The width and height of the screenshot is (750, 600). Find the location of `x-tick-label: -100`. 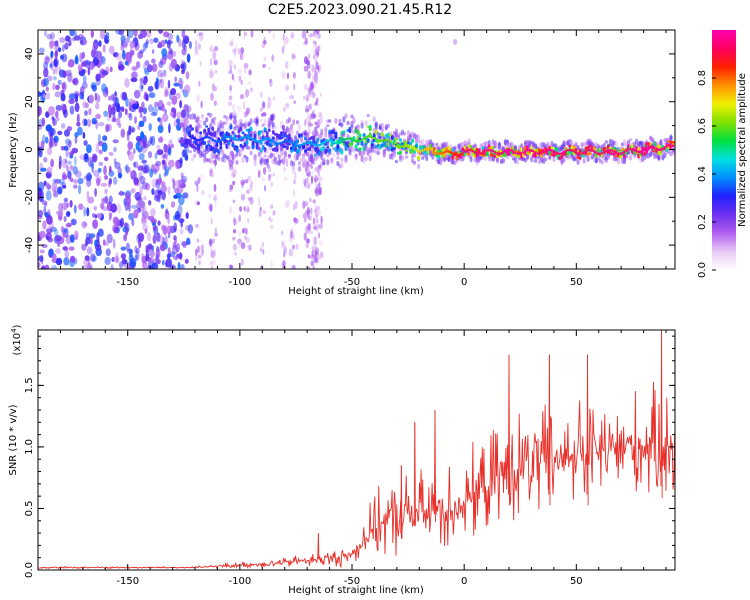

x-tick-label: -100 is located at coordinates (240, 282).